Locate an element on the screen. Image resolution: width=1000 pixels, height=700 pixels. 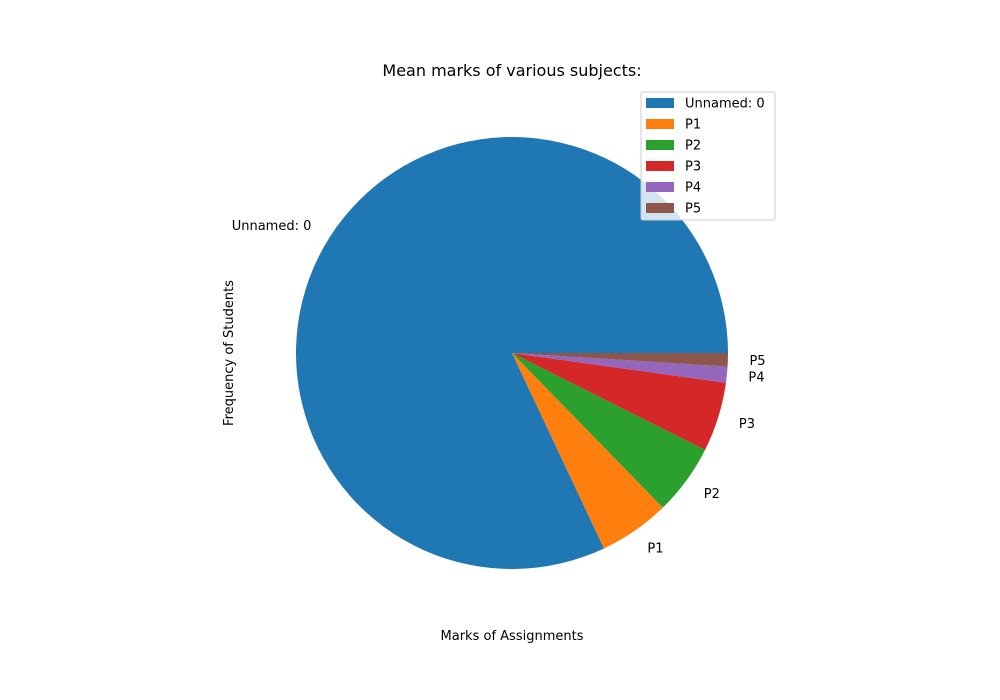
legend-swatch-p5 is located at coordinates (660, 208).